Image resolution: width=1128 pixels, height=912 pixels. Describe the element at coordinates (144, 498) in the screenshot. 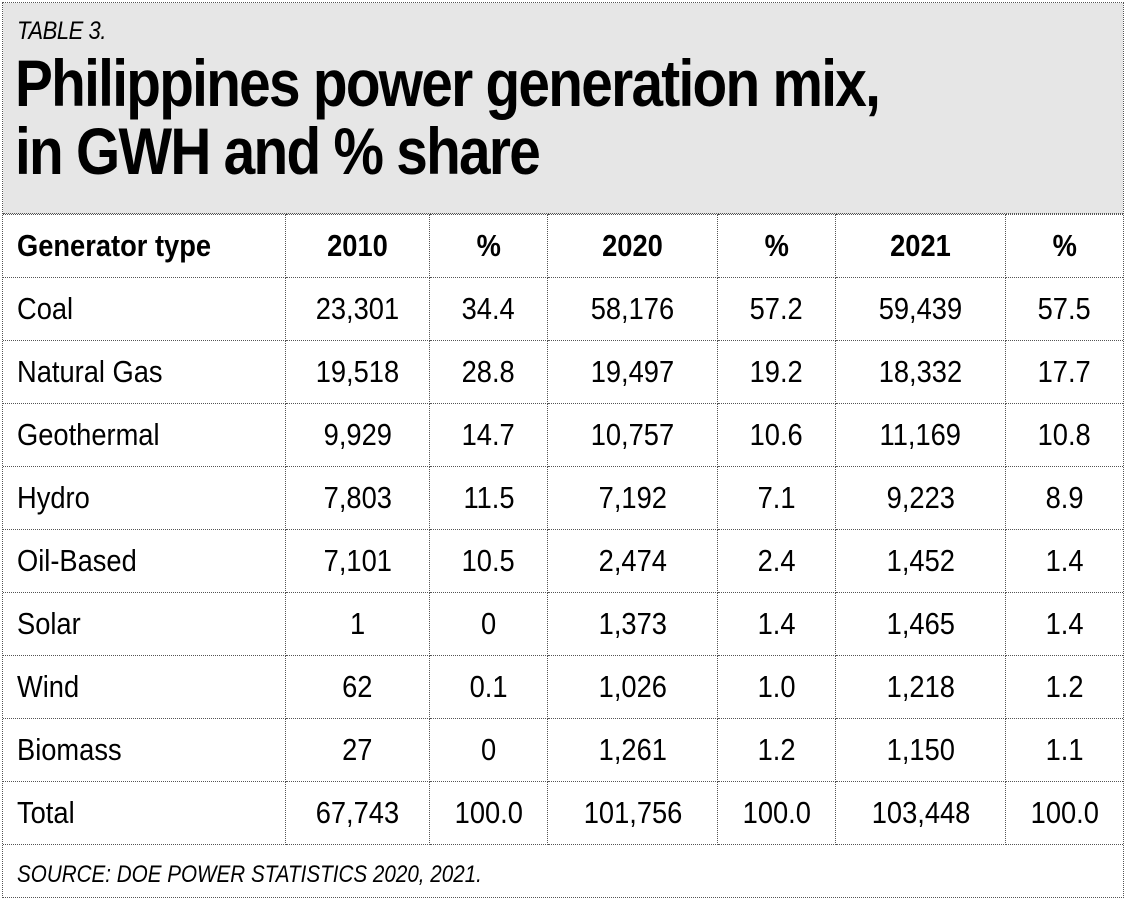

I see `table-cell: Hydro` at that location.